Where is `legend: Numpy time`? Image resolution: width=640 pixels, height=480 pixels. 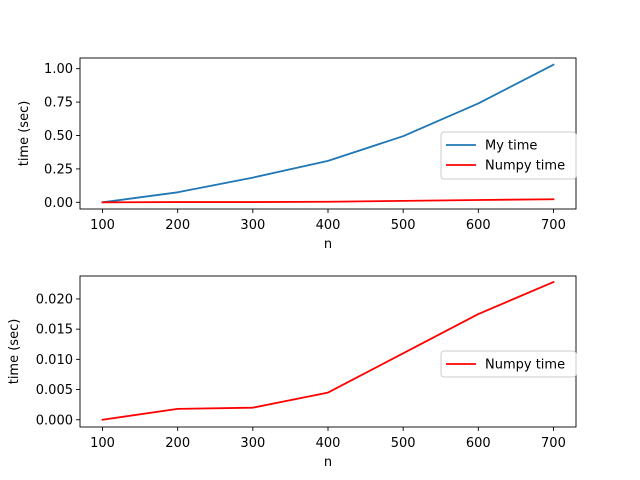
legend: Numpy time is located at coordinates (508, 364).